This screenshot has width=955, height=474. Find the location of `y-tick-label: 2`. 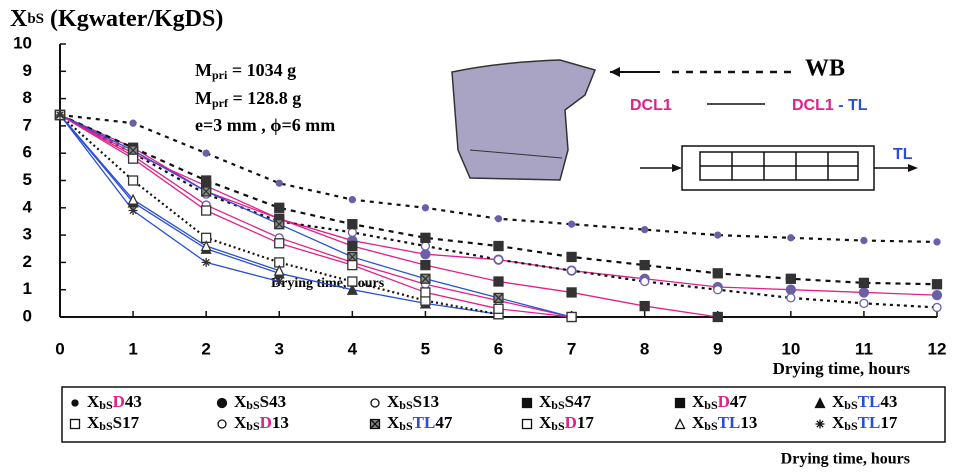

y-tick-label: 2 is located at coordinates (27, 261).